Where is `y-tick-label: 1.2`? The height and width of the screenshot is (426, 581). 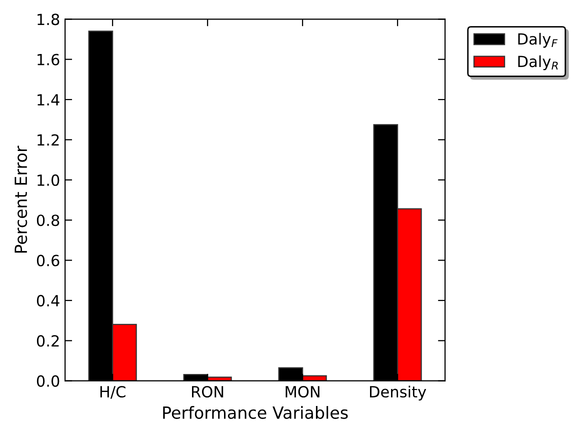
y-tick-label: 1.2 is located at coordinates (48, 140).